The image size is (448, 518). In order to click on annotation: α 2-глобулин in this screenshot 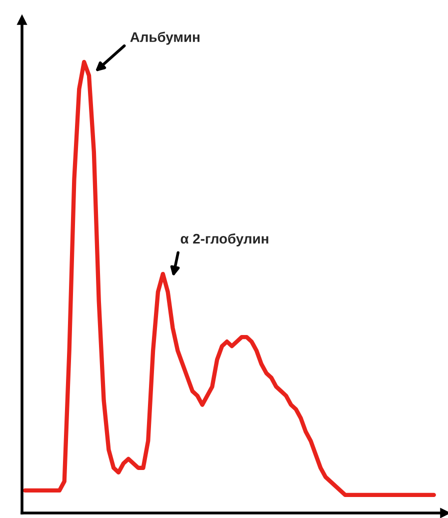, I will do `click(224, 239)`.